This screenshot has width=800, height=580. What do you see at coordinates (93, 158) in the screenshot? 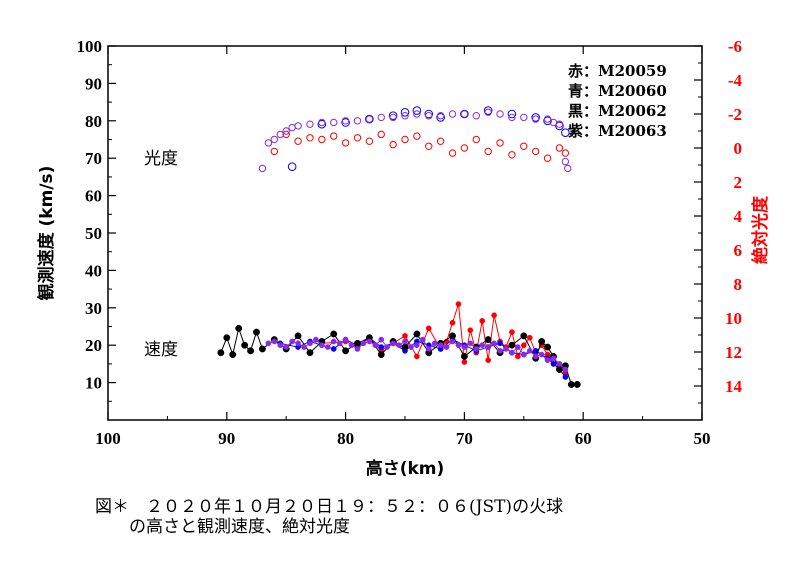
I see `y-tick-label: 70` at bounding box center [93, 158].